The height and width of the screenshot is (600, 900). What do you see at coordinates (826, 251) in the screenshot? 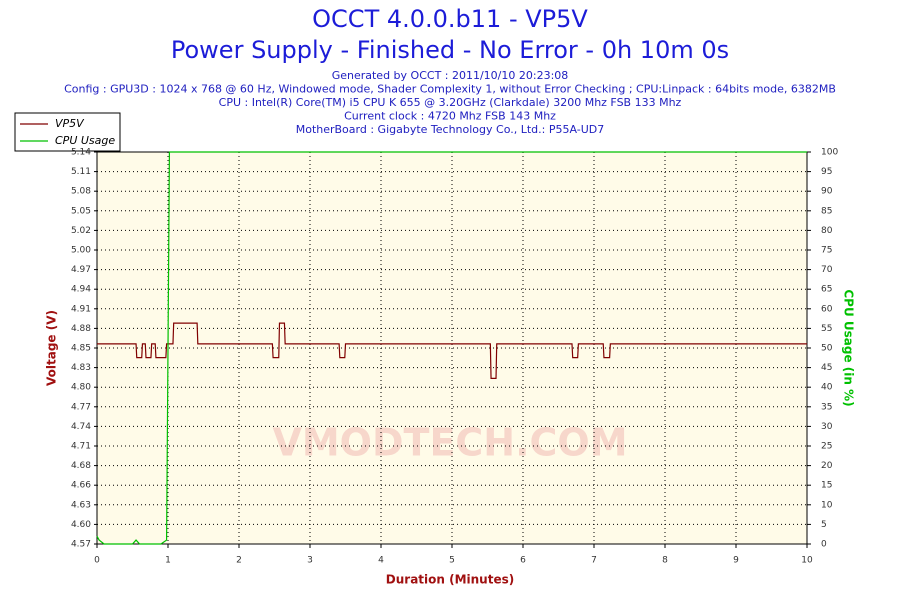
I see `y2-tick-label: 75` at bounding box center [826, 251].